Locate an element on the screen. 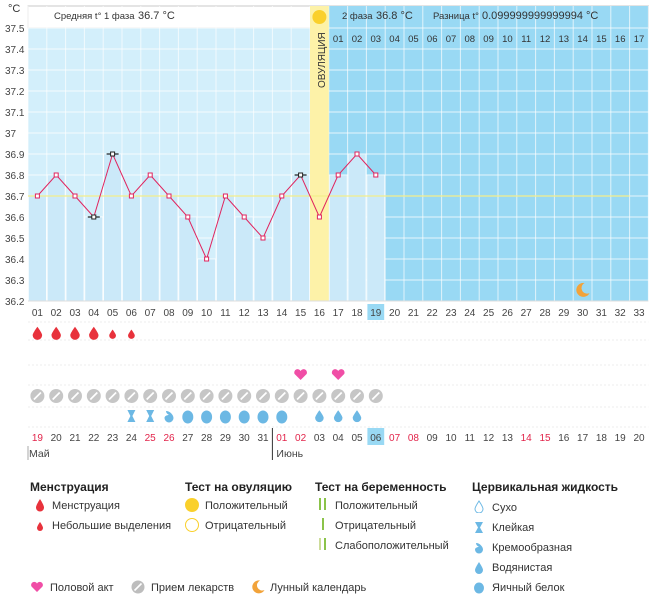 Image resolution: width=663 pixels, height=595 pixels. legend-cf-creamy: Кремообразная is located at coordinates (532, 548).